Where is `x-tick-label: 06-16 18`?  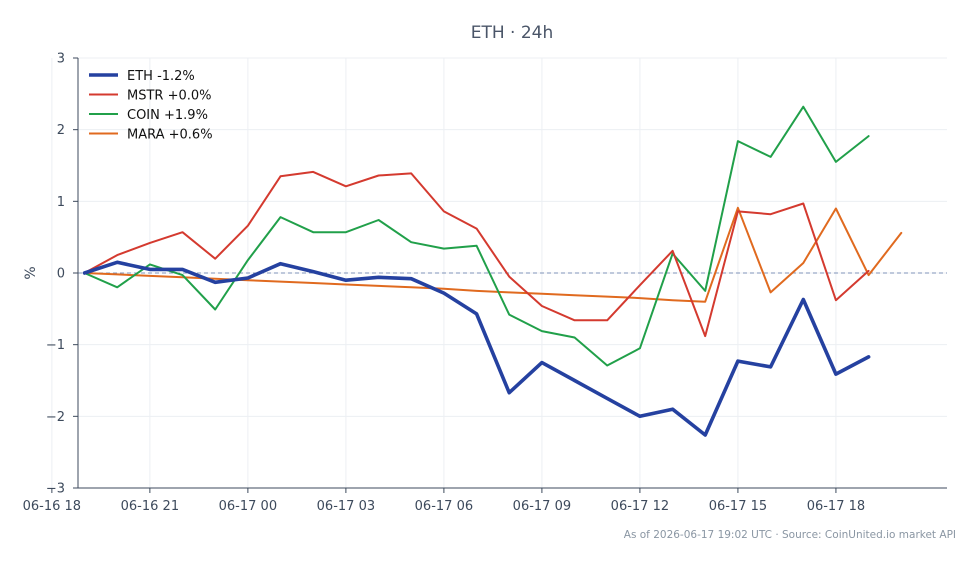 x-tick-label: 06-16 18 is located at coordinates (52, 506).